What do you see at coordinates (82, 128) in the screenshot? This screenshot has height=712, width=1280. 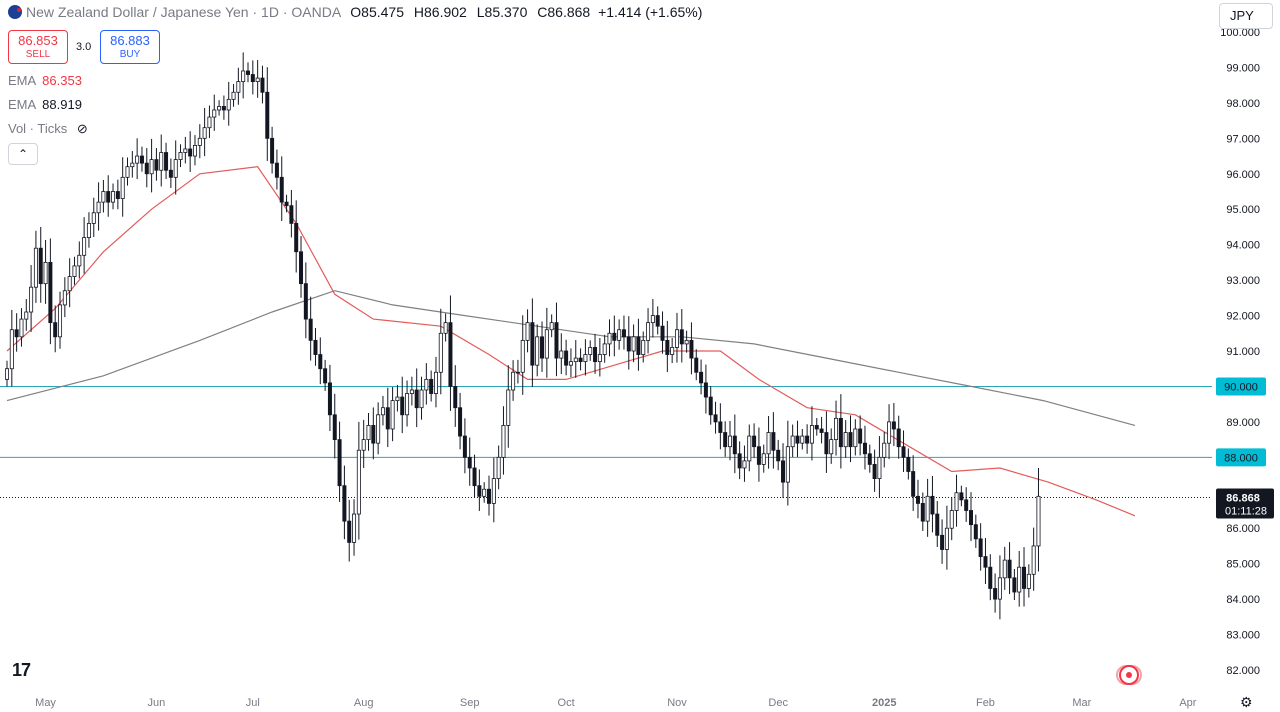 I see `eye-hidden-icon: ⊘` at bounding box center [82, 128].